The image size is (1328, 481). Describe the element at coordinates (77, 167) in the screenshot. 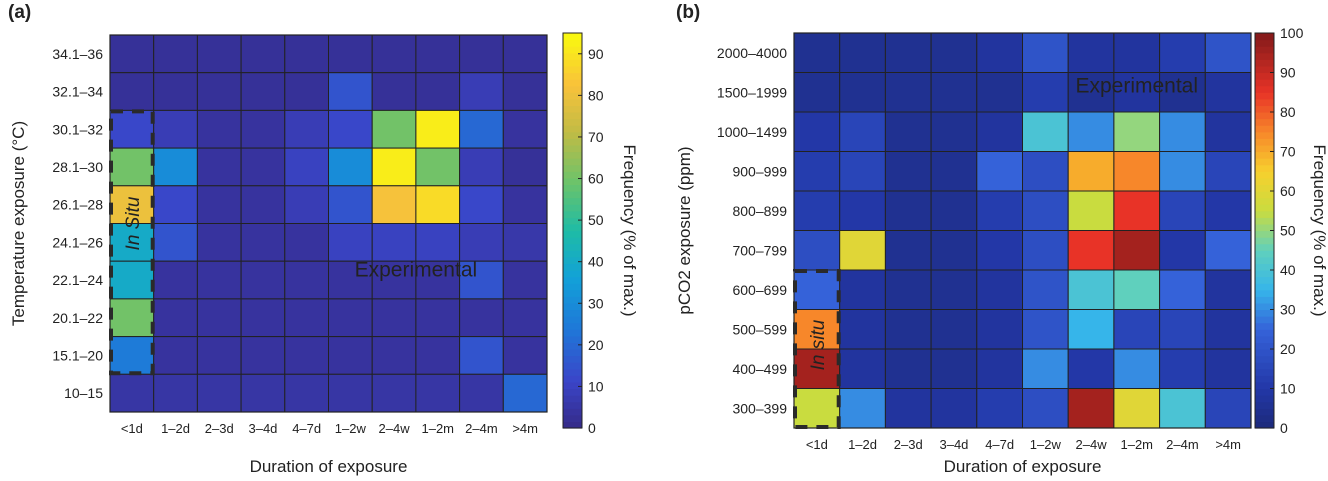

I see `y-tick-label: 28.1–30` at that location.